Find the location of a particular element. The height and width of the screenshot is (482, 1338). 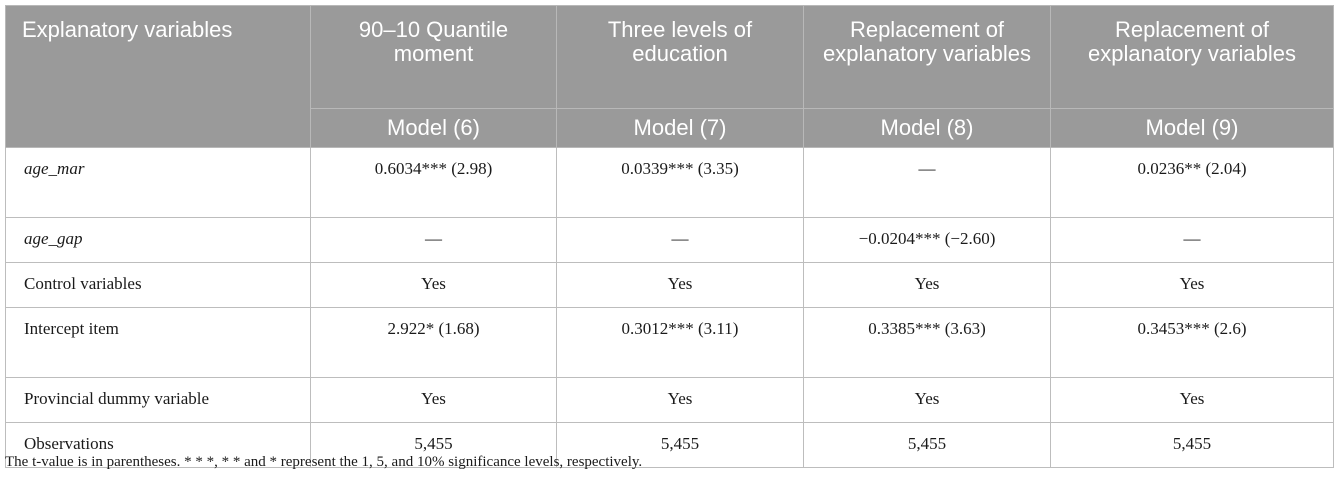

header-explanatory-variables: Explanatory variables is located at coordinates (158, 76).